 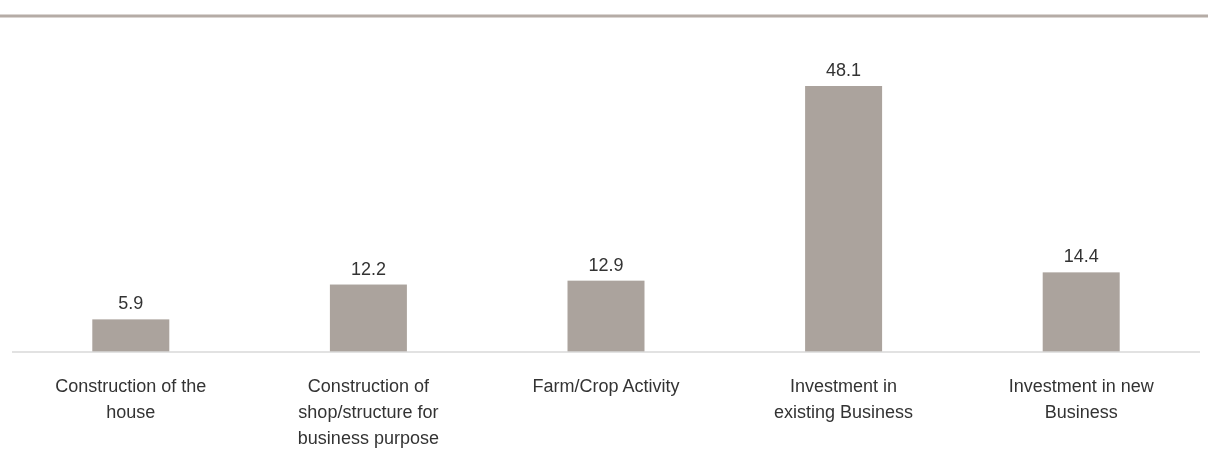 I want to click on x-tick-label: Investment in existing Business, so click(x=844, y=399).